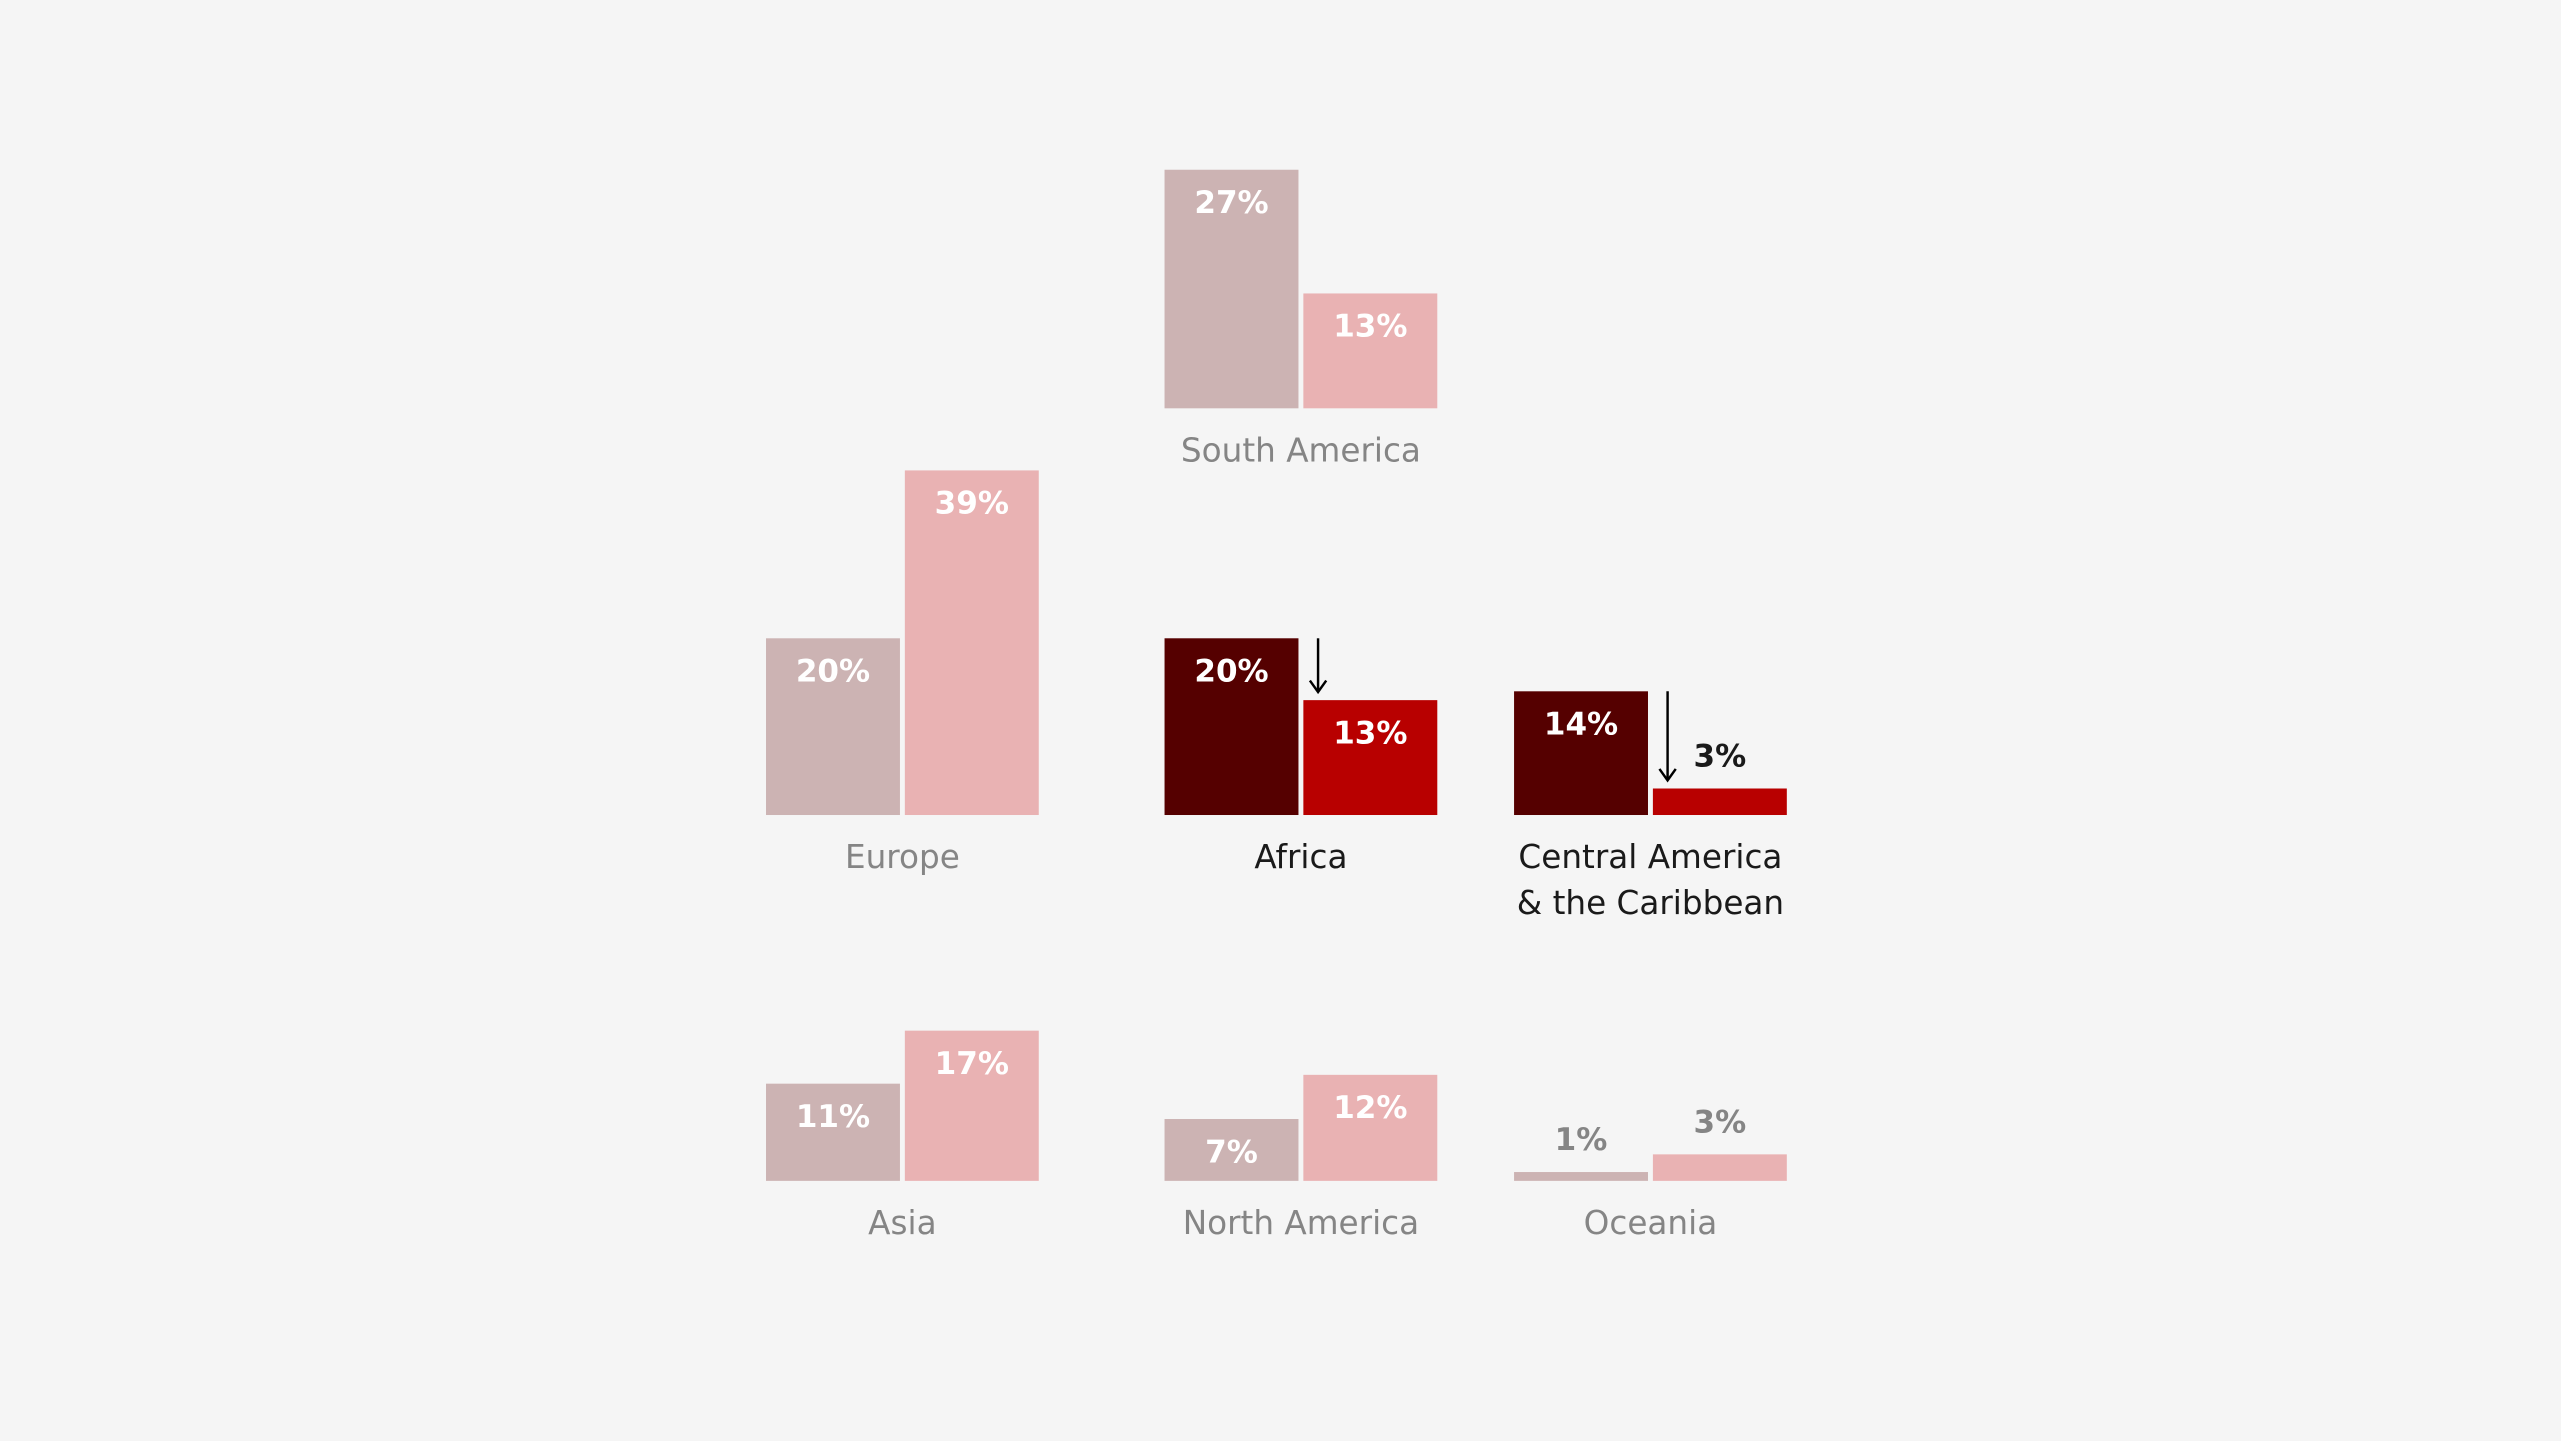  I want to click on chart-title: South America, so click(1301, 450).